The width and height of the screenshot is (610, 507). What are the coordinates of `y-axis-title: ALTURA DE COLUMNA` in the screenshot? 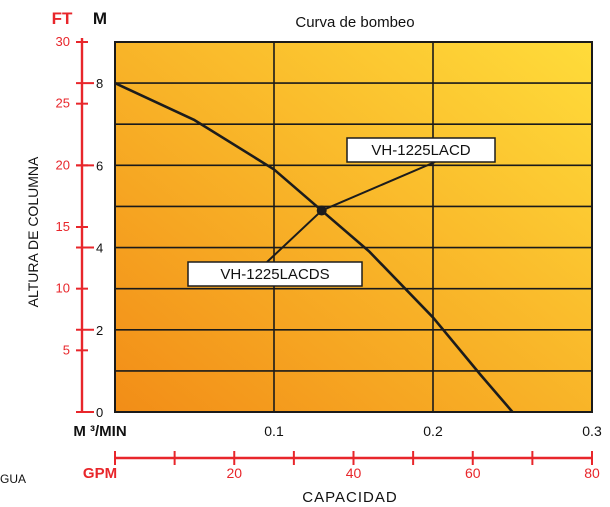 It's located at (33, 231).